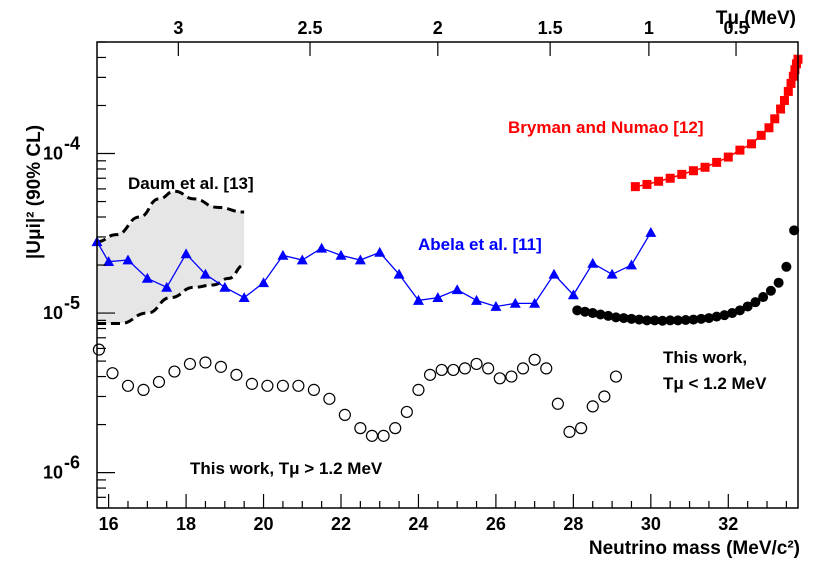 Image resolution: width=822 pixels, height=568 pixels. What do you see at coordinates (191, 183) in the screenshot?
I see `annotation-daum: Daum et al. [13]` at bounding box center [191, 183].